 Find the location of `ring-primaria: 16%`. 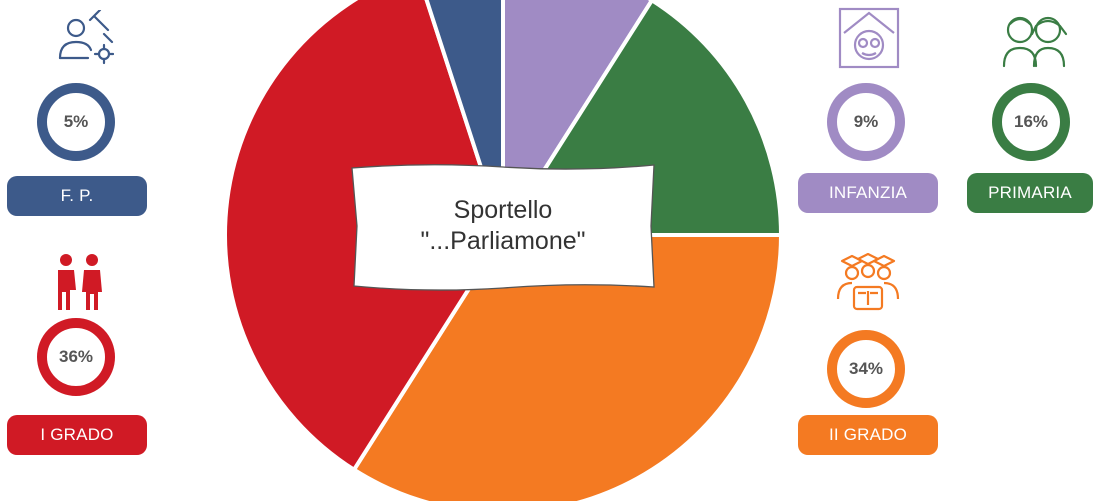

ring-primaria: 16% is located at coordinates (1031, 122).